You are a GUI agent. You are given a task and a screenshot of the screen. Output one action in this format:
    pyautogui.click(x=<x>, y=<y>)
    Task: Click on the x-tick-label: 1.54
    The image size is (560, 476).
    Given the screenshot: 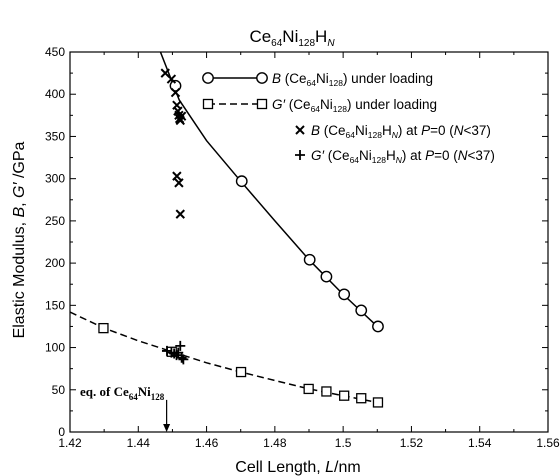 What is the action you would take?
    pyautogui.click(x=480, y=443)
    